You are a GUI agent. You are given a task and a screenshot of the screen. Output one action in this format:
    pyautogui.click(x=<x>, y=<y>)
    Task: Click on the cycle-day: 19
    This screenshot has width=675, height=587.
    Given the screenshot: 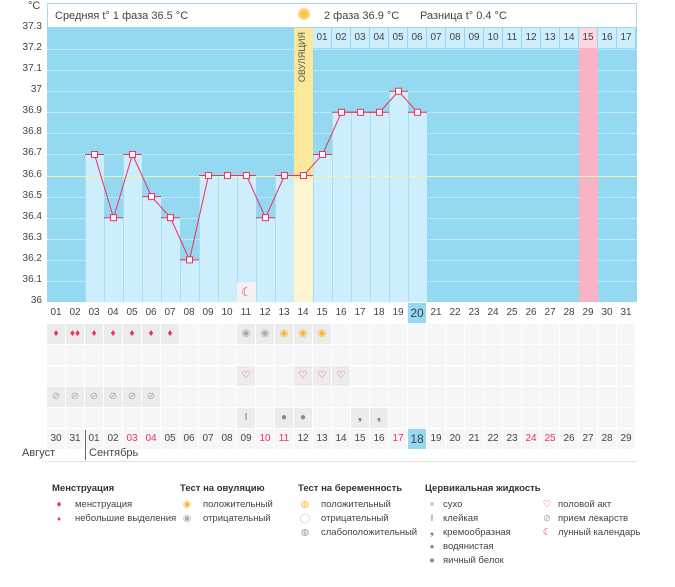 What is the action you would take?
    pyautogui.click(x=398, y=313)
    